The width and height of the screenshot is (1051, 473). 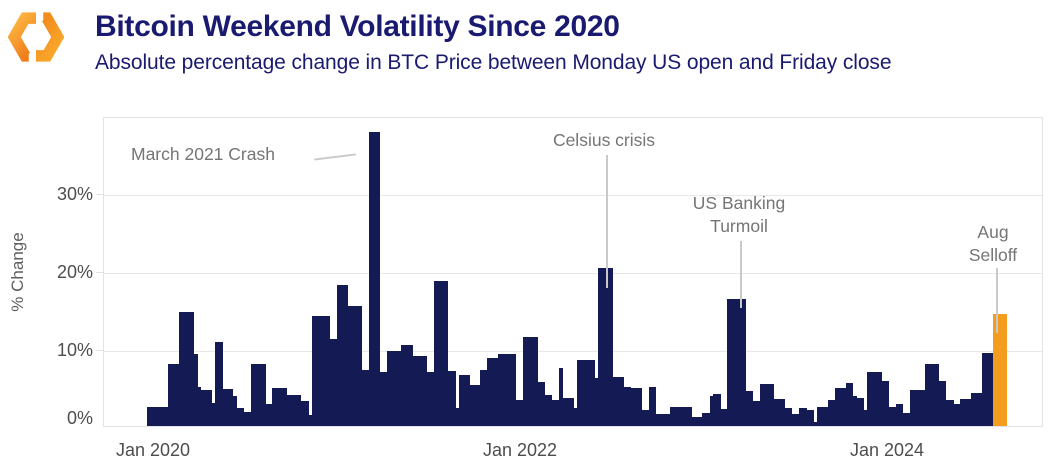 I want to click on annotation-leader-line, so click(x=607, y=221).